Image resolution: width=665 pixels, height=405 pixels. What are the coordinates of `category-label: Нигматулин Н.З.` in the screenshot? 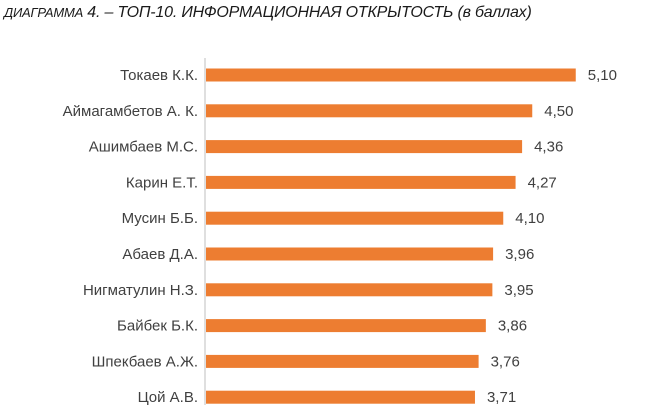 It's located at (140, 290).